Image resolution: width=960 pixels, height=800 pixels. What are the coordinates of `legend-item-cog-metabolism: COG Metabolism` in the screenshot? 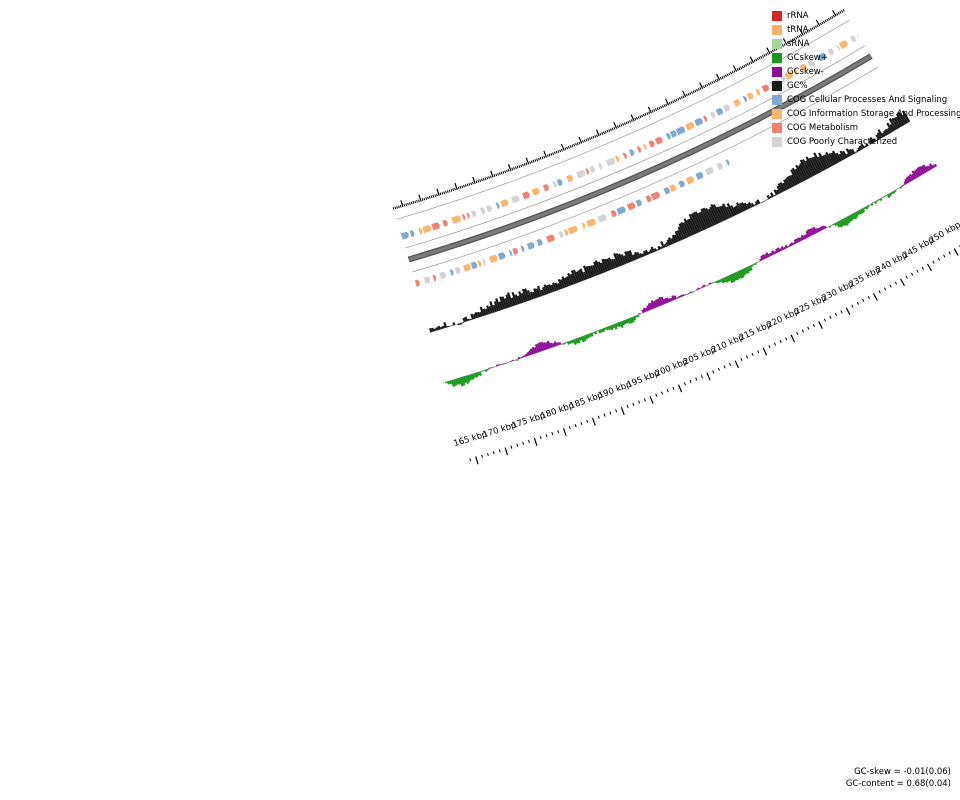 It's located at (866, 128).